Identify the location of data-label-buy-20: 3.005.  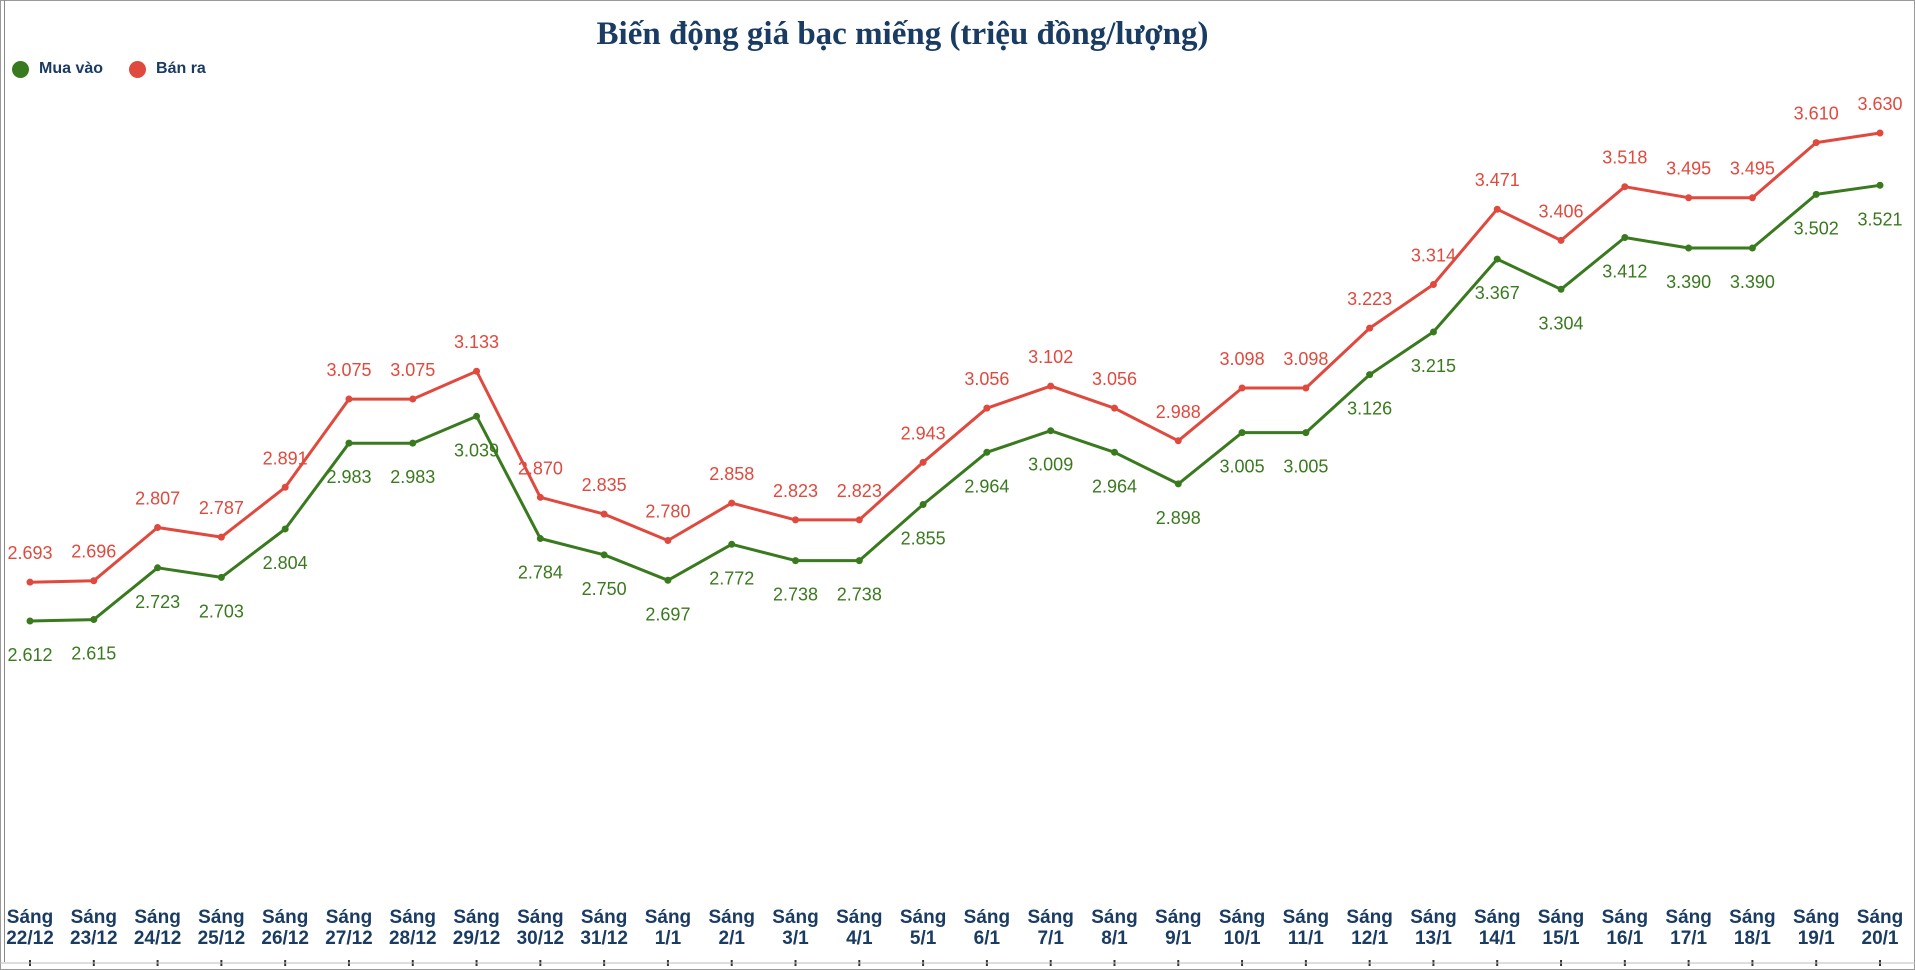
(1305, 467).